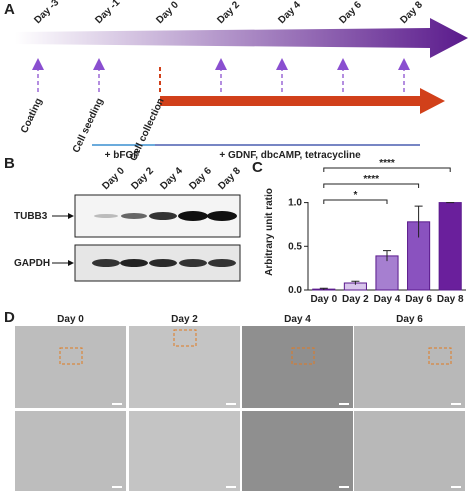 This screenshot has height=495, width=474. Describe the element at coordinates (295, 246) in the screenshot. I see `y-tick-label: 0.5` at that location.